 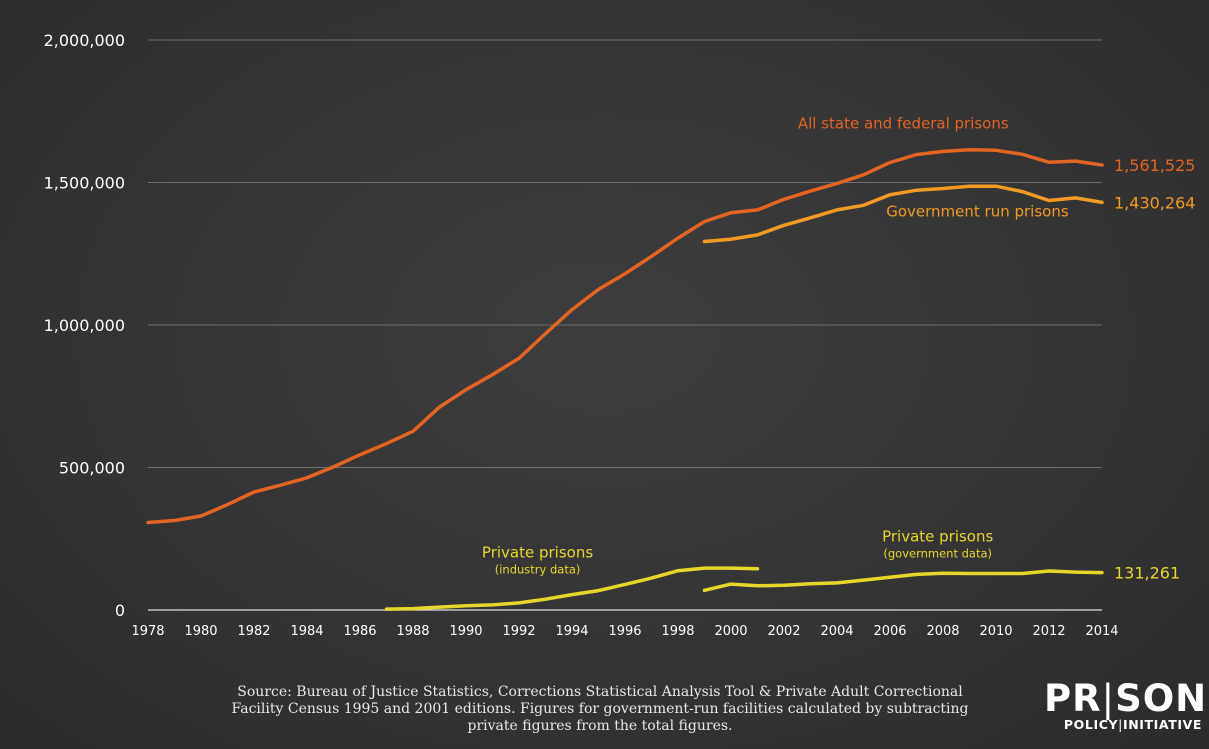 What do you see at coordinates (1073, 698) in the screenshot?
I see `logo-text: PR` at bounding box center [1073, 698].